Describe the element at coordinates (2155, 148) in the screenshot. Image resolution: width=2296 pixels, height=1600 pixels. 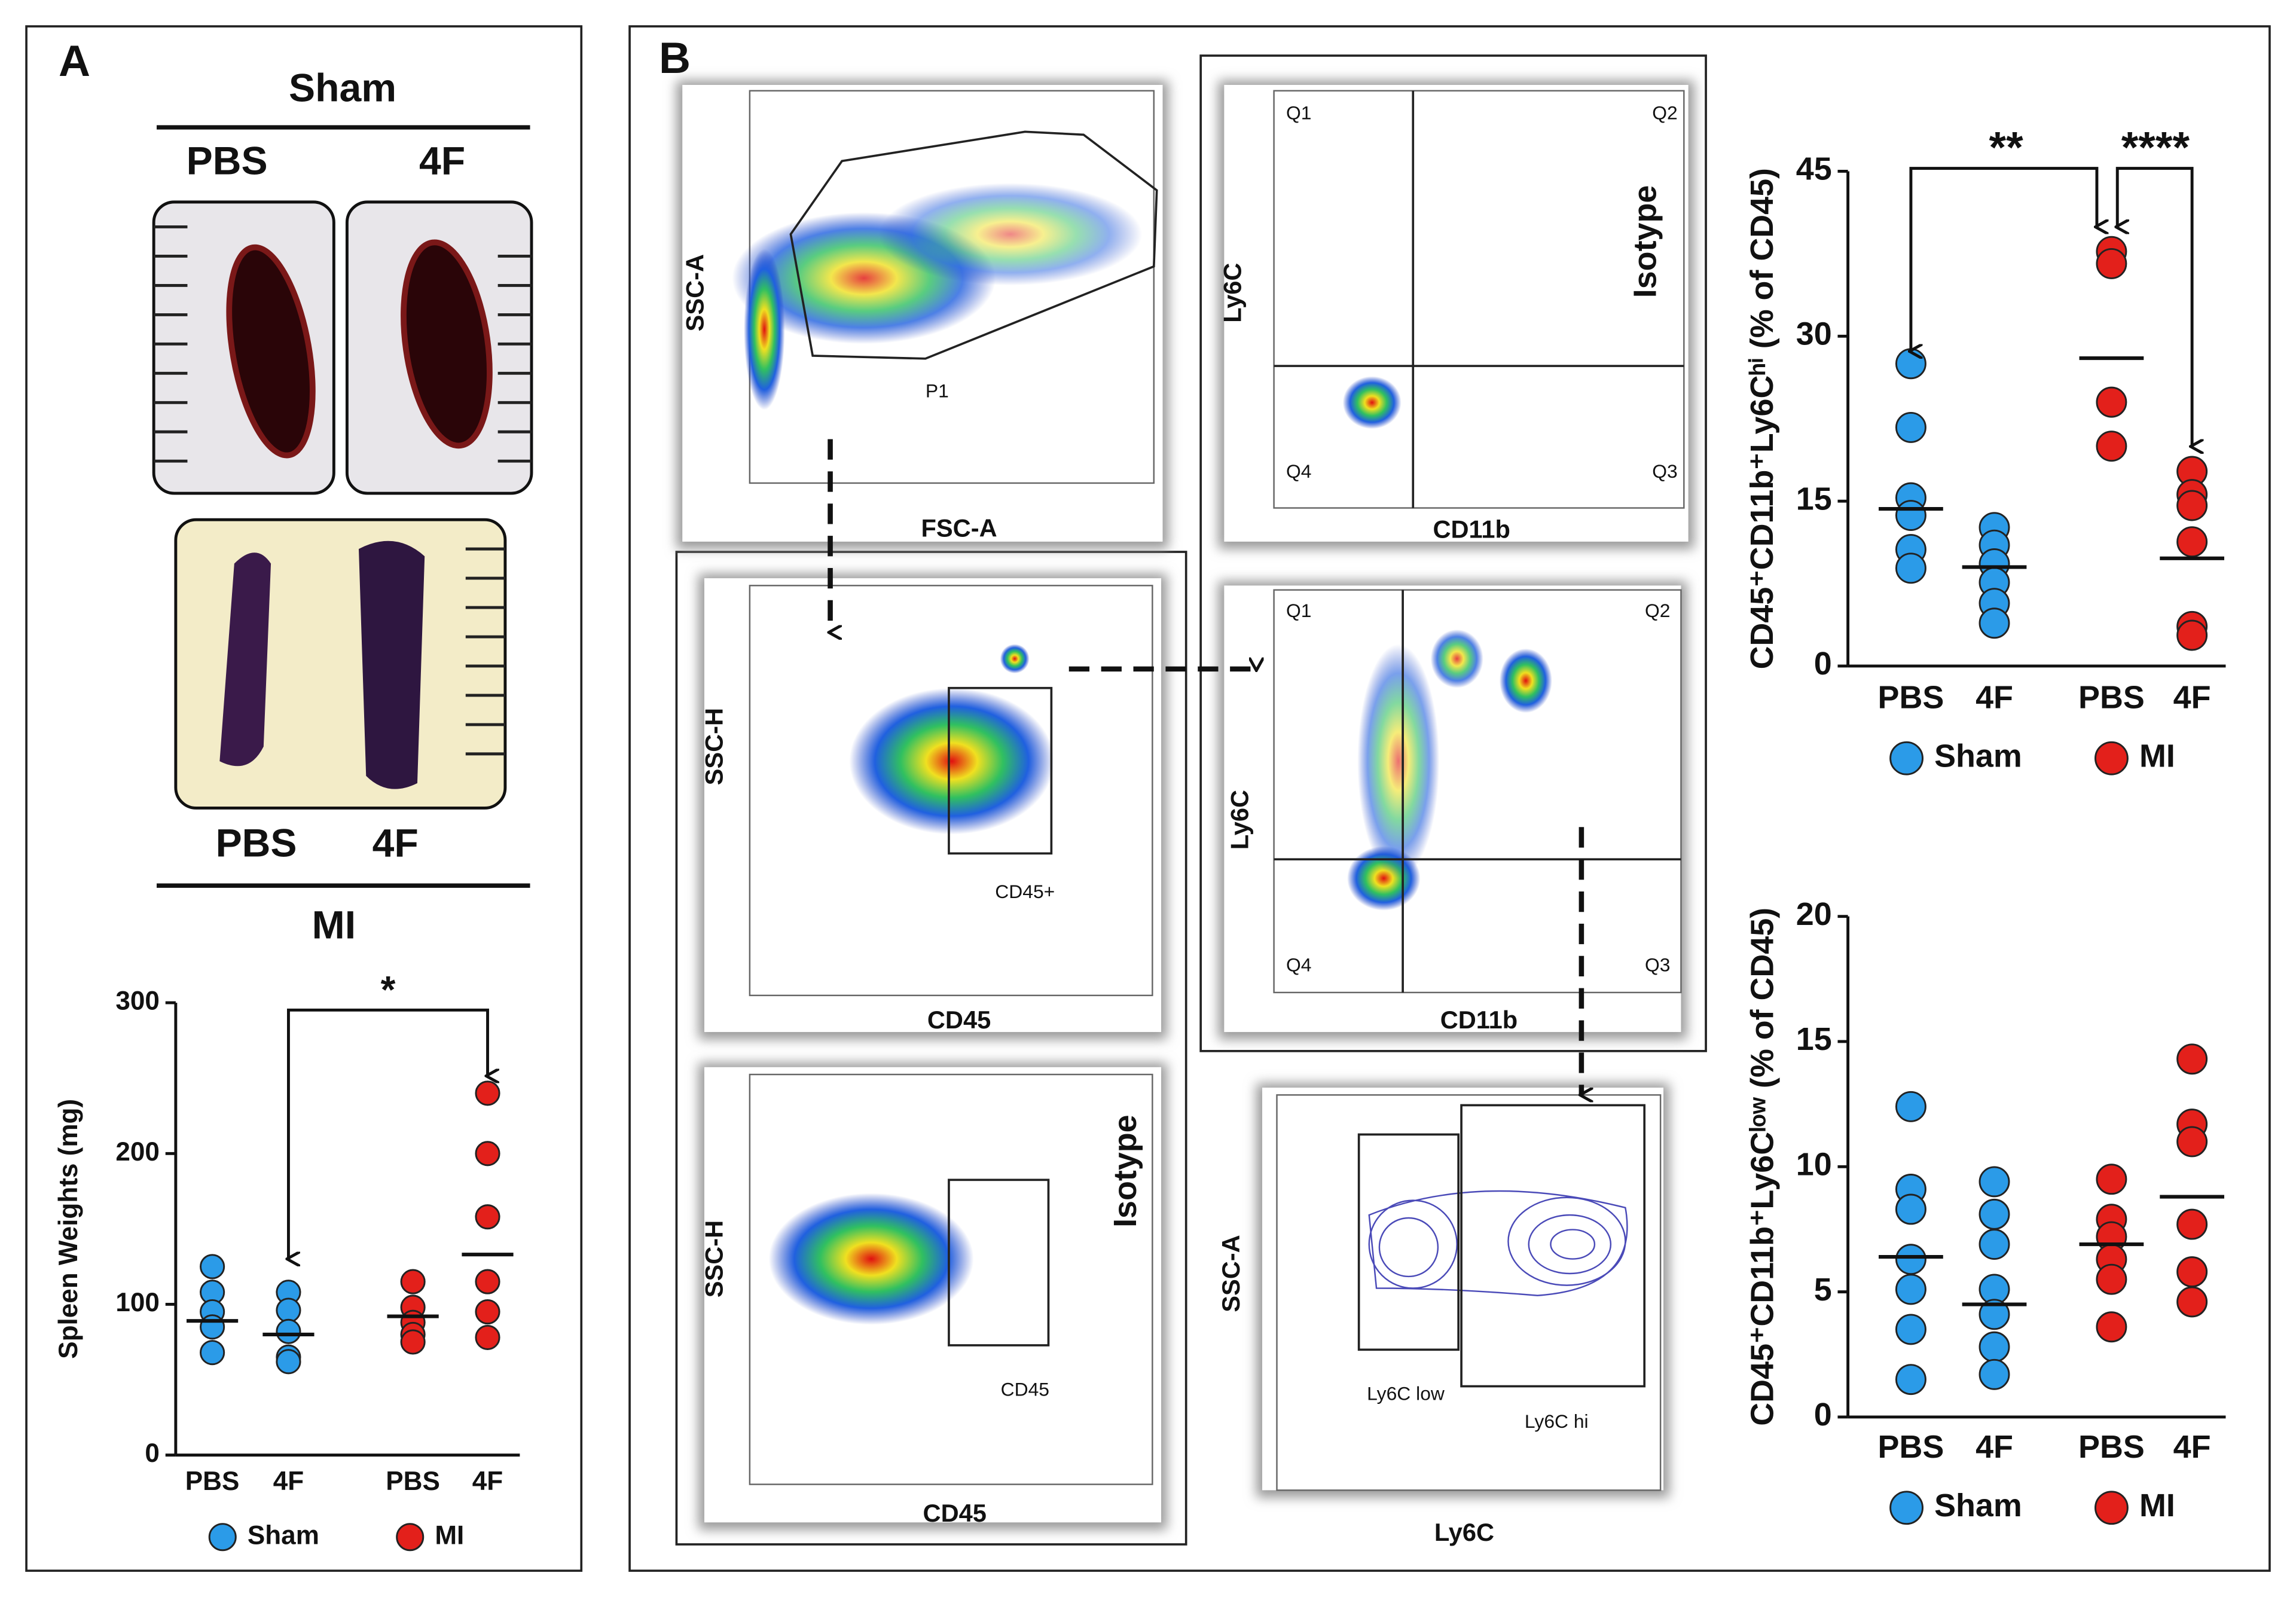
I see `significance-label: ****` at that location.